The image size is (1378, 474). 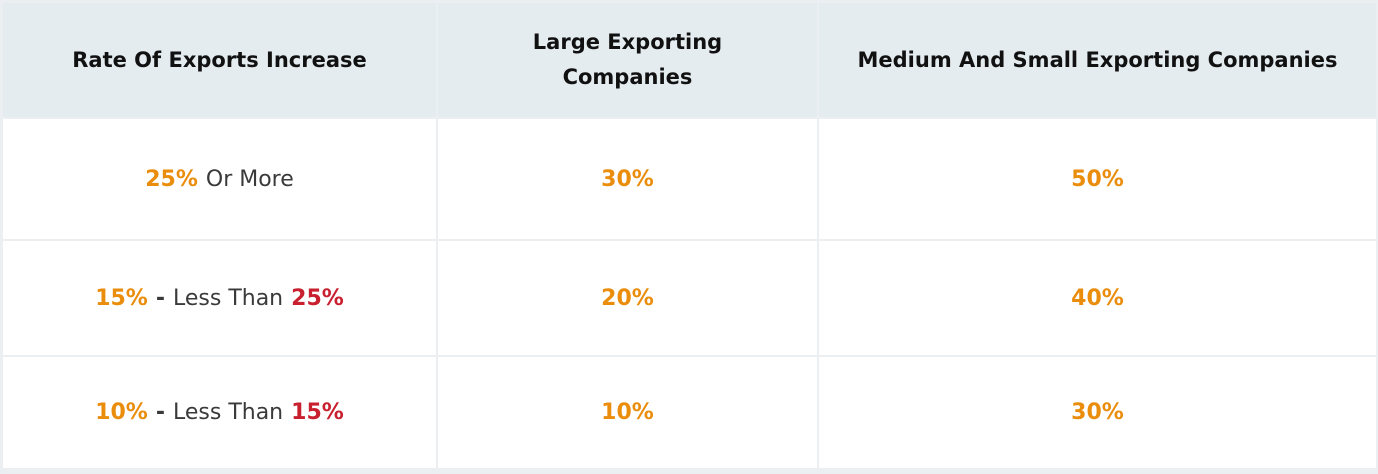 I want to click on range-cell: 25% Or More, so click(x=219, y=179).